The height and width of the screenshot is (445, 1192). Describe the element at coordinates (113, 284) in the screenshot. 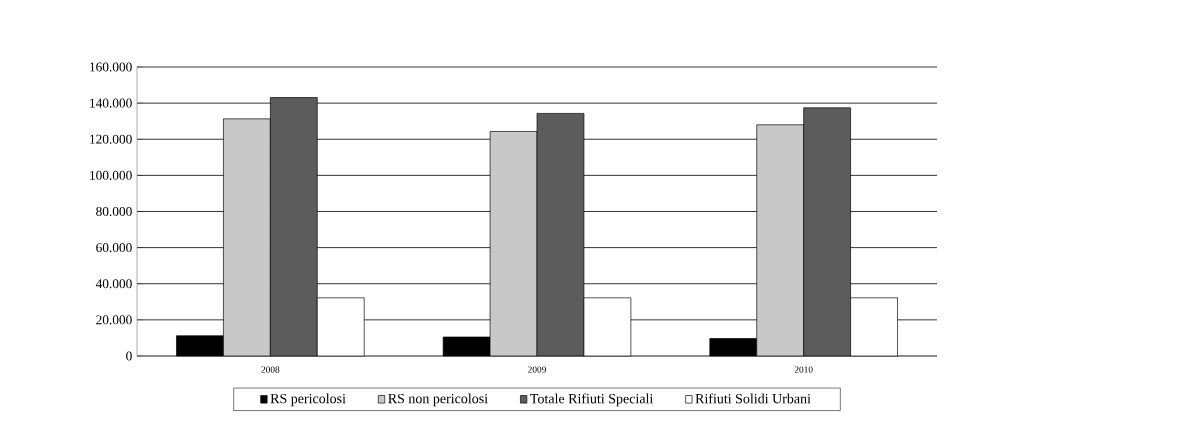

I see `y-tick-label: 40.000` at that location.